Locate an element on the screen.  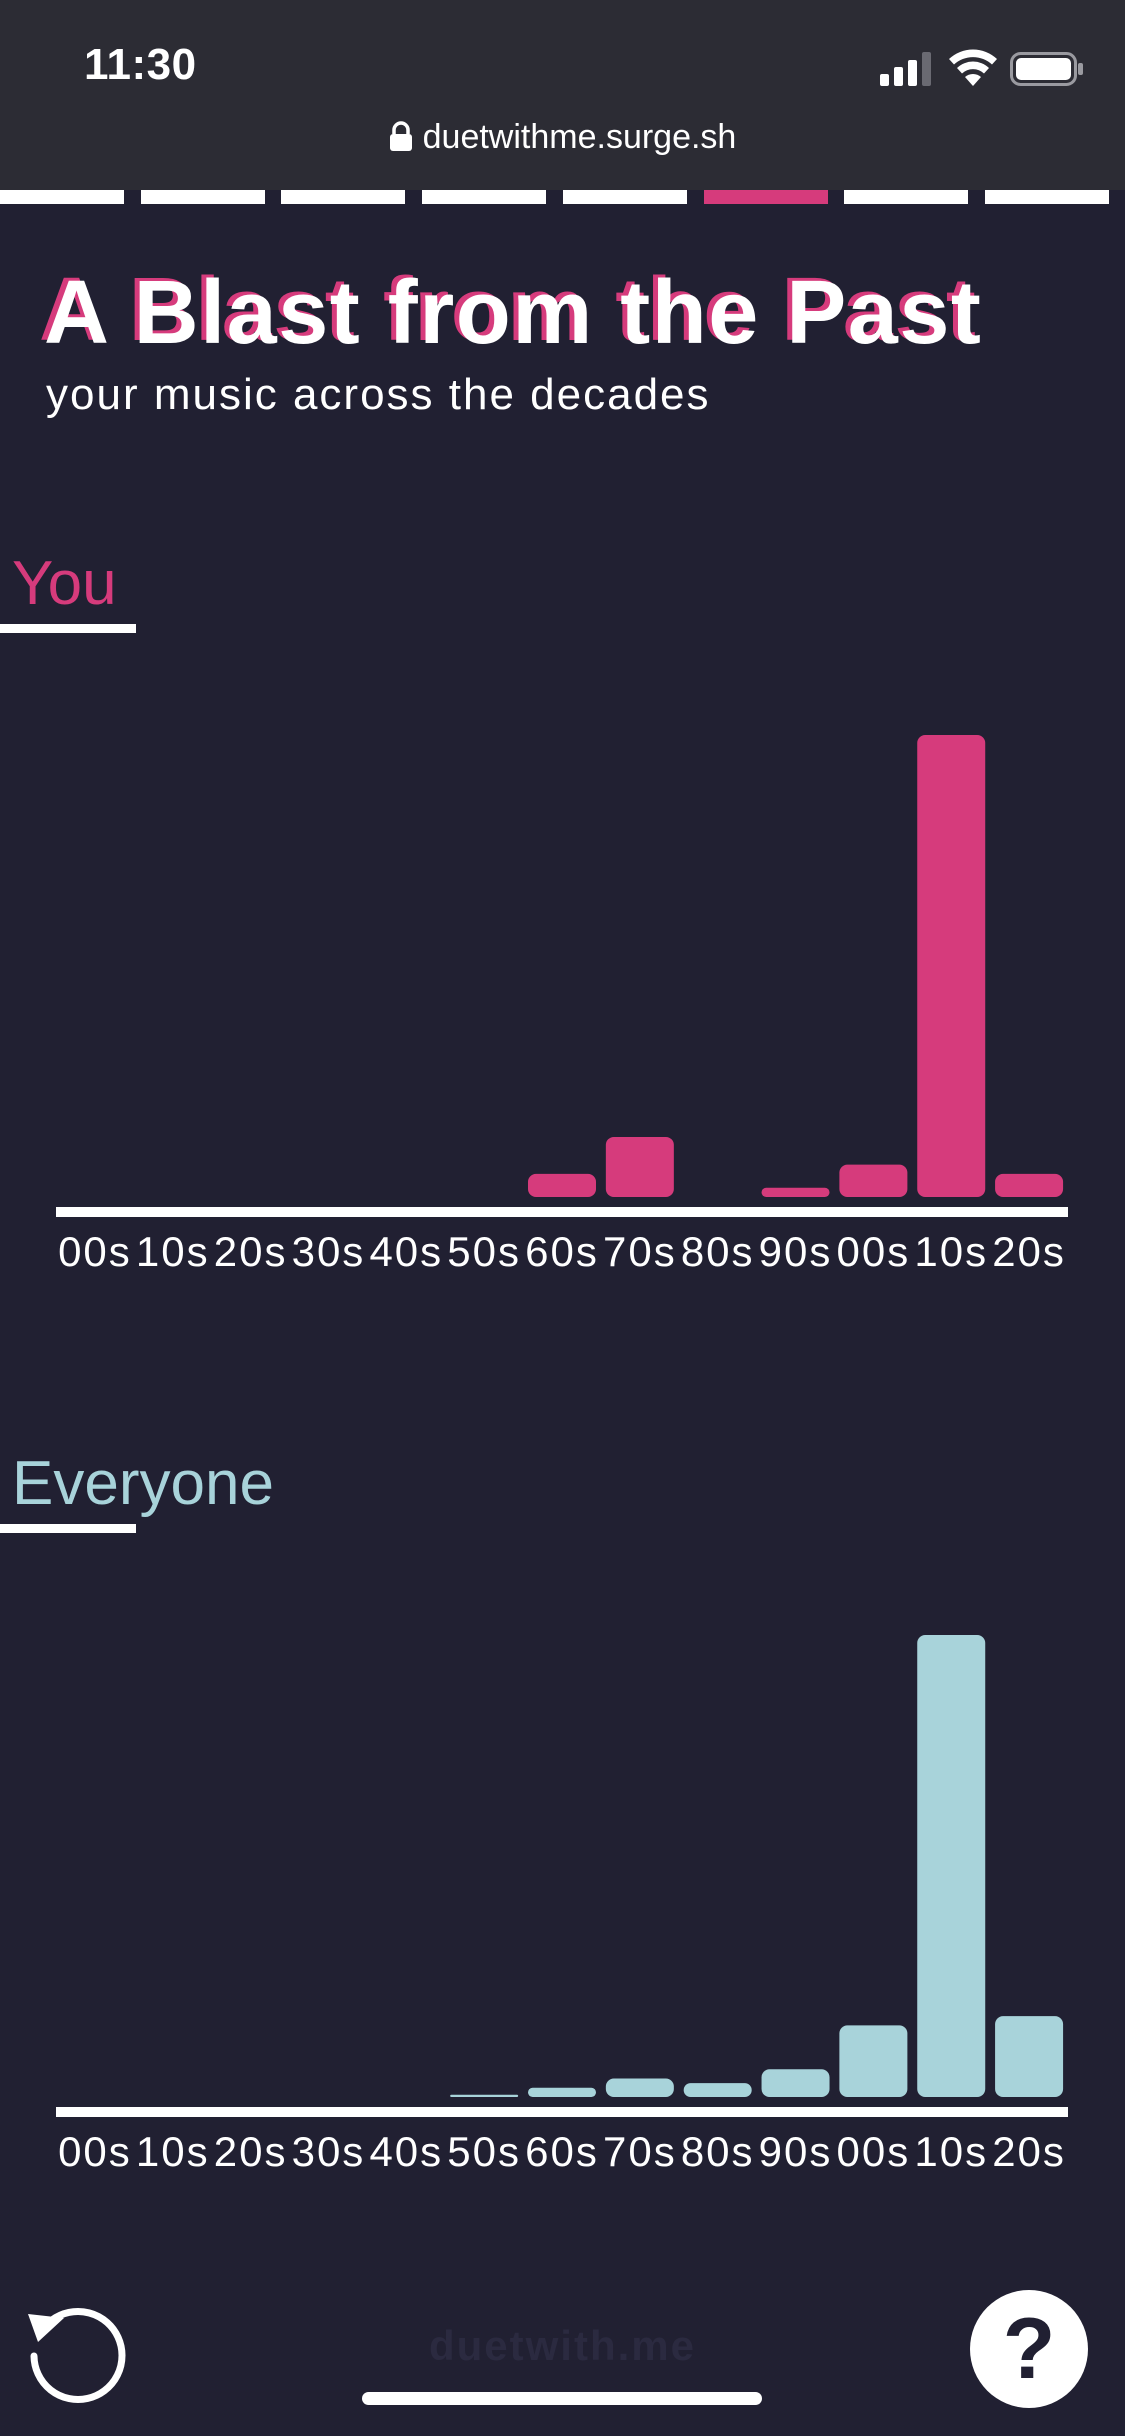
battery-icon is located at coordinates (1046, 69).